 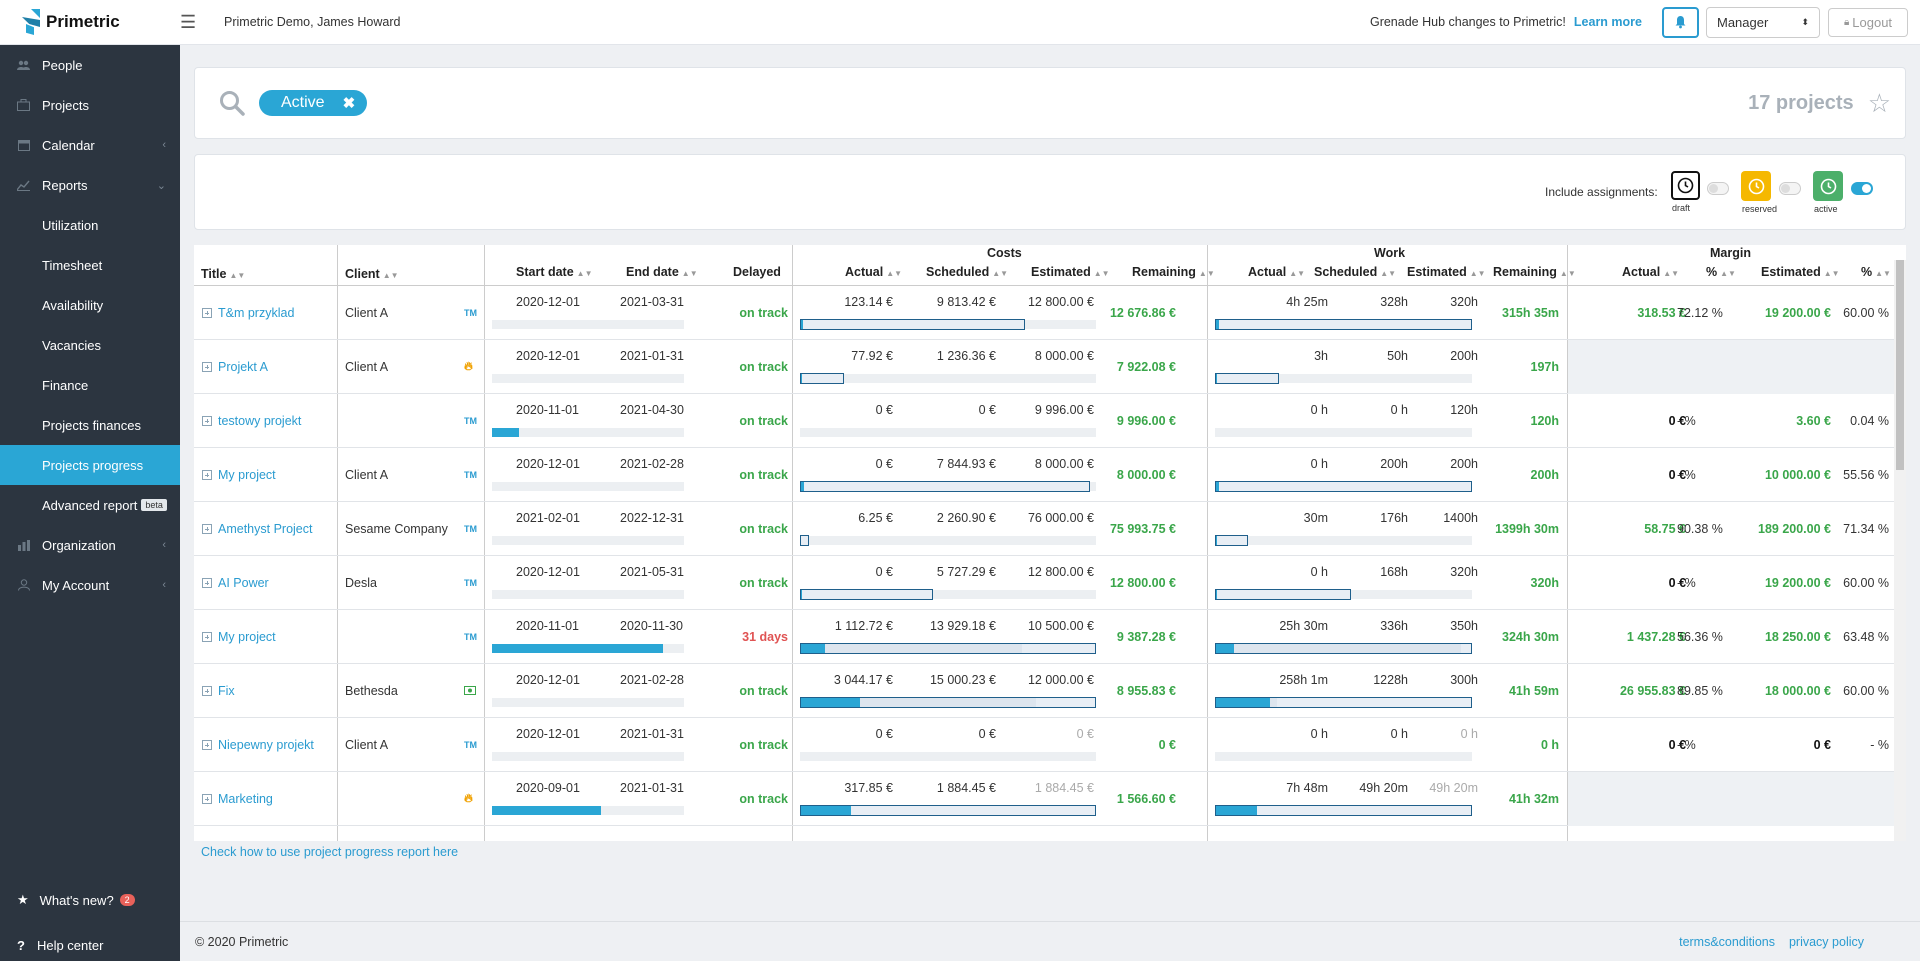 I want to click on help-center-link: ? Help center, so click(x=90, y=943).